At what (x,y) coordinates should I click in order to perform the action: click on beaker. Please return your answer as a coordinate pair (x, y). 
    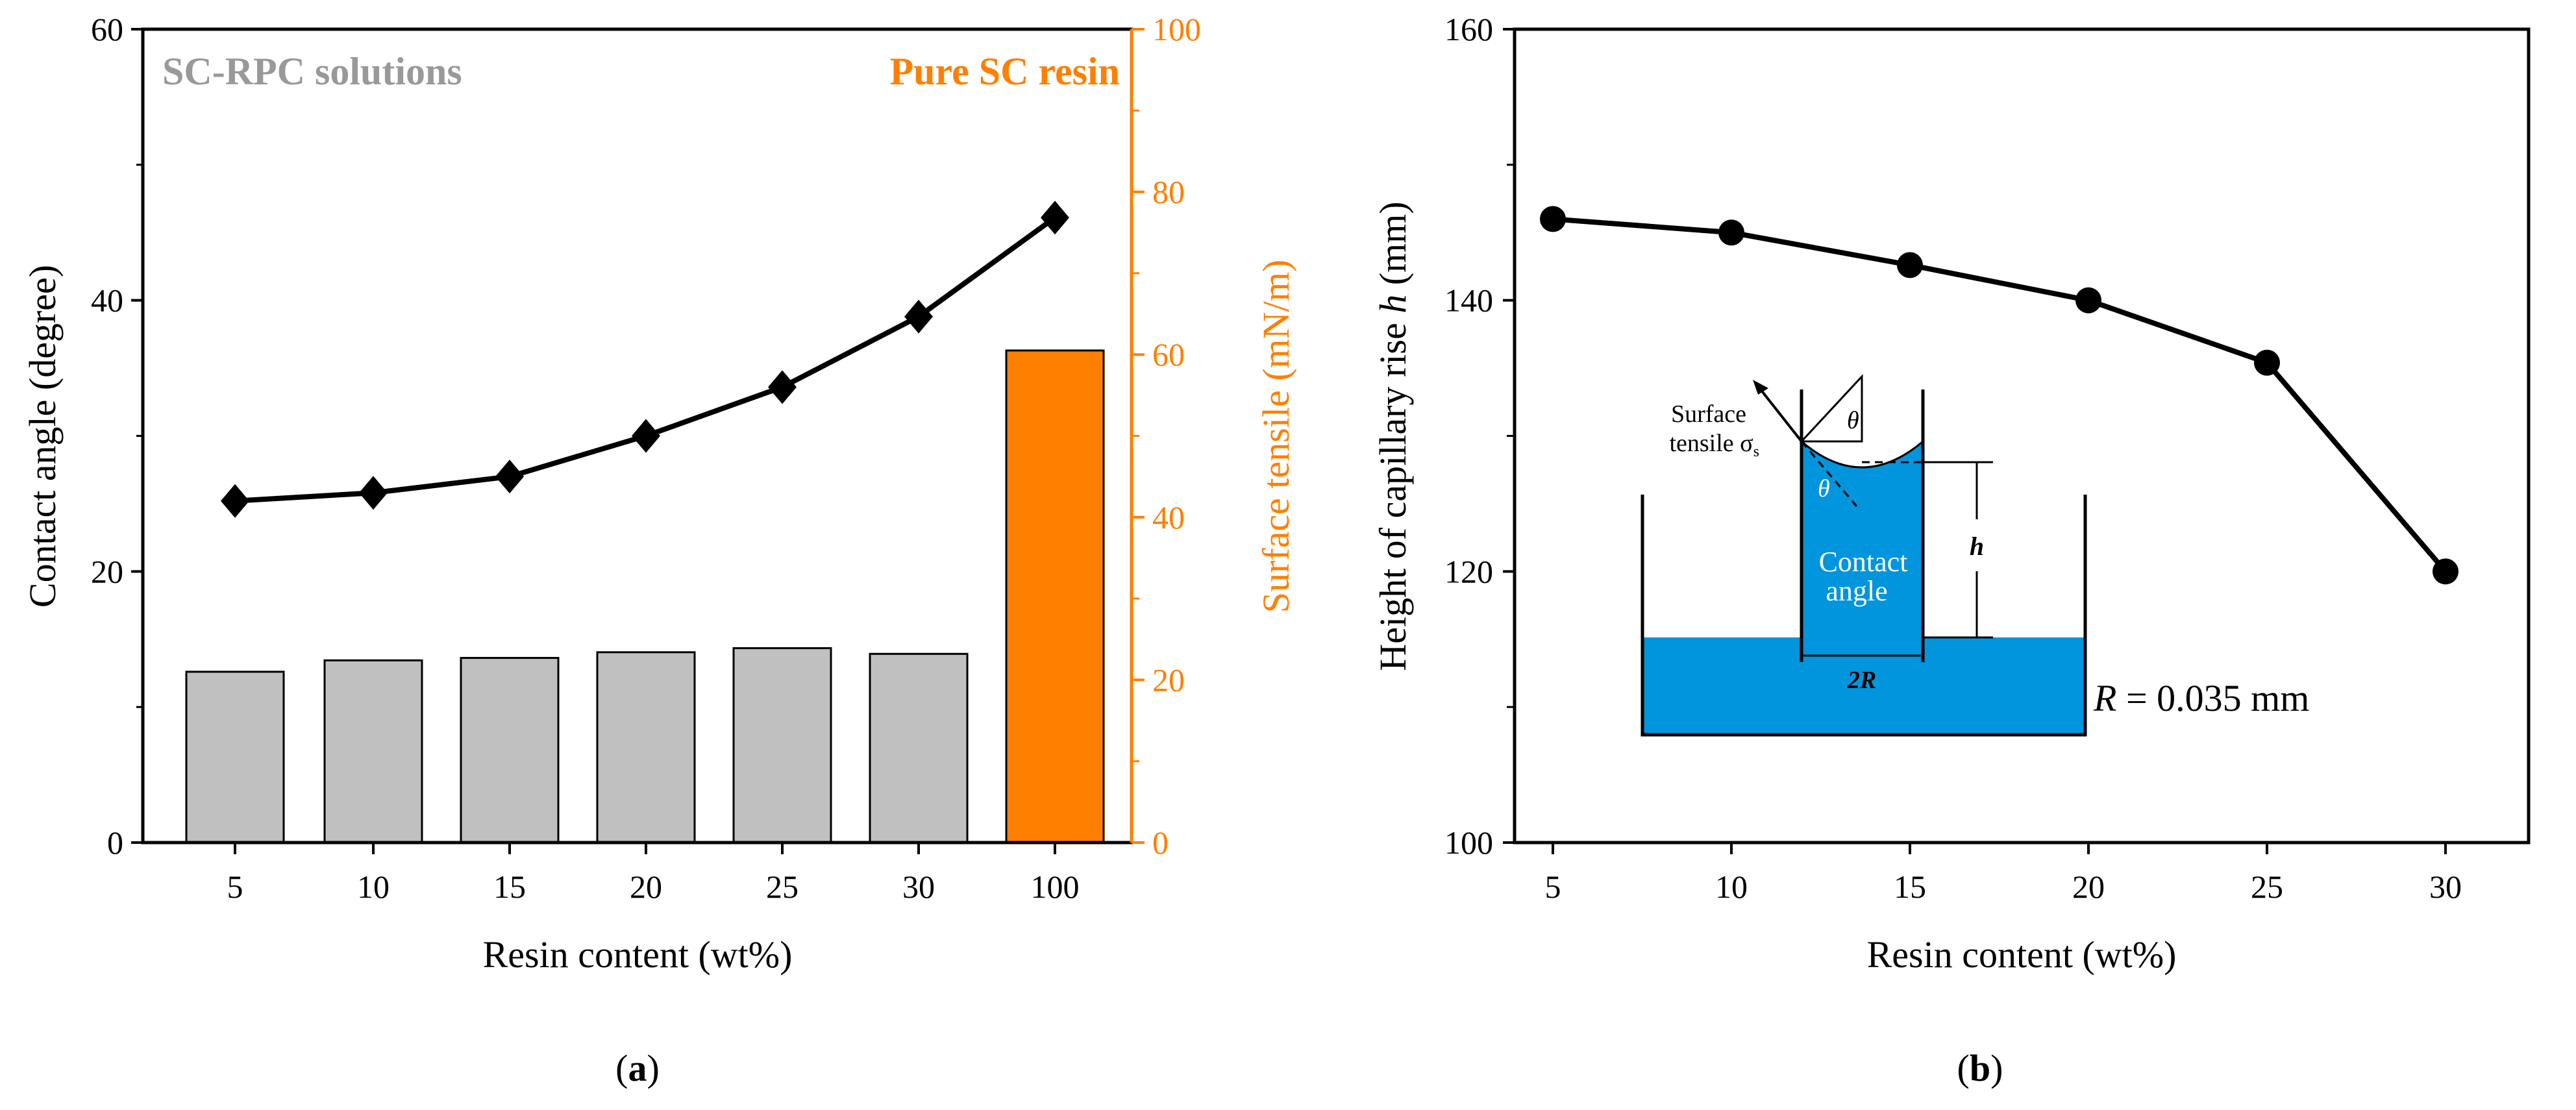
    Looking at the image, I should click on (1864, 616).